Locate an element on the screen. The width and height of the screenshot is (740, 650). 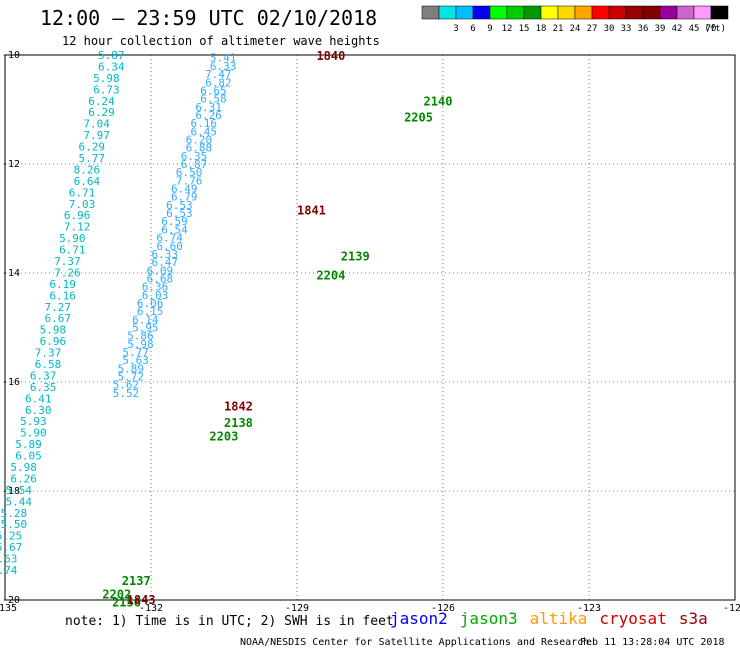
observation-value: 6.24 is located at coordinates (101, 101).